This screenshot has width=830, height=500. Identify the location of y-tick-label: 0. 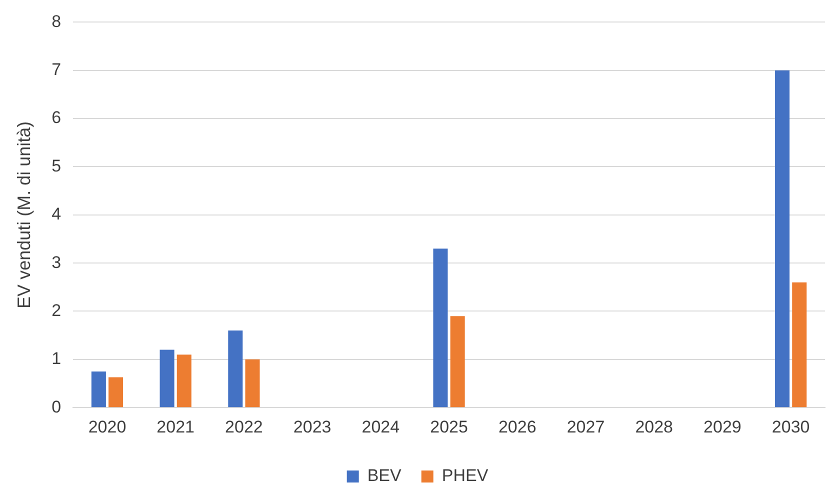
(57, 406).